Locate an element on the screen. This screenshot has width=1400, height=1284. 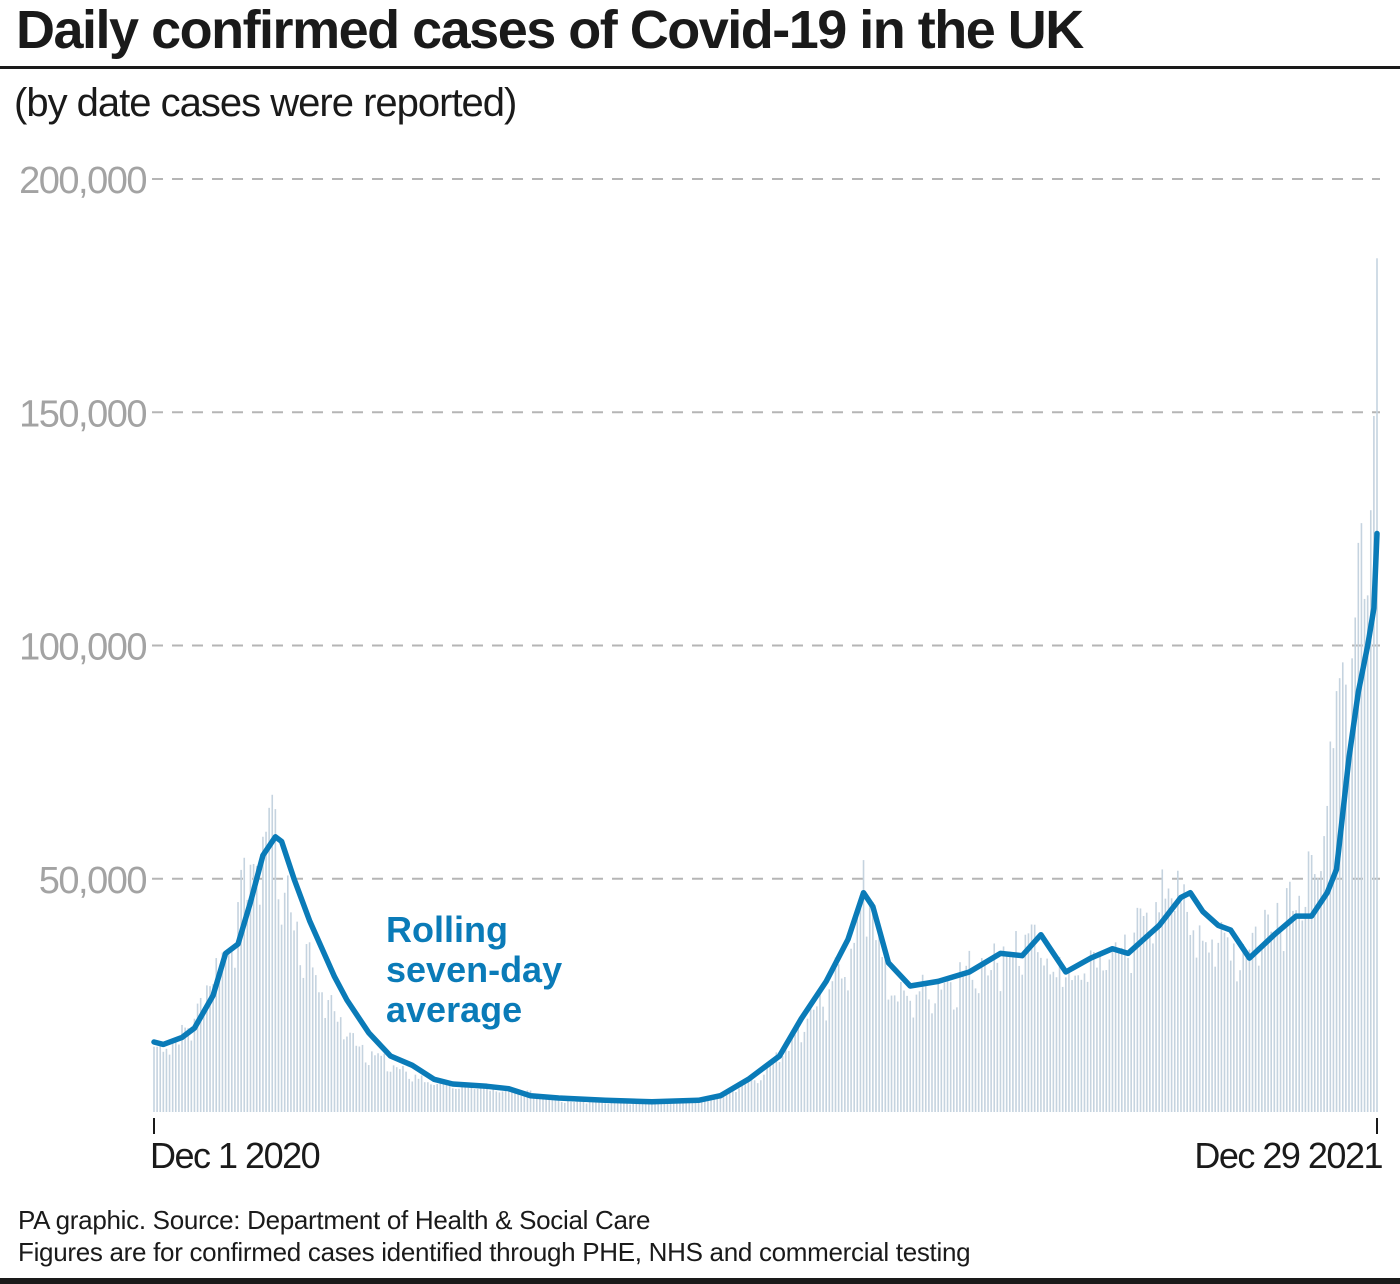
x-tick-label: Dec 29 2021 is located at coordinates (1288, 1155).